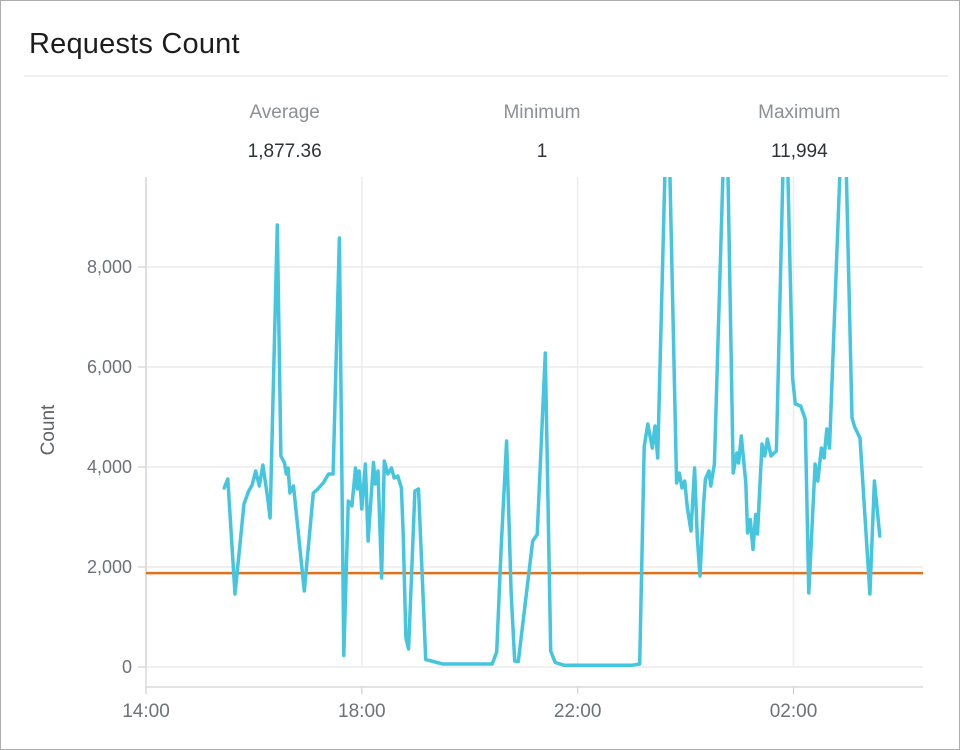  Describe the element at coordinates (109, 567) in the screenshot. I see `y-tick-label: 2,000` at that location.